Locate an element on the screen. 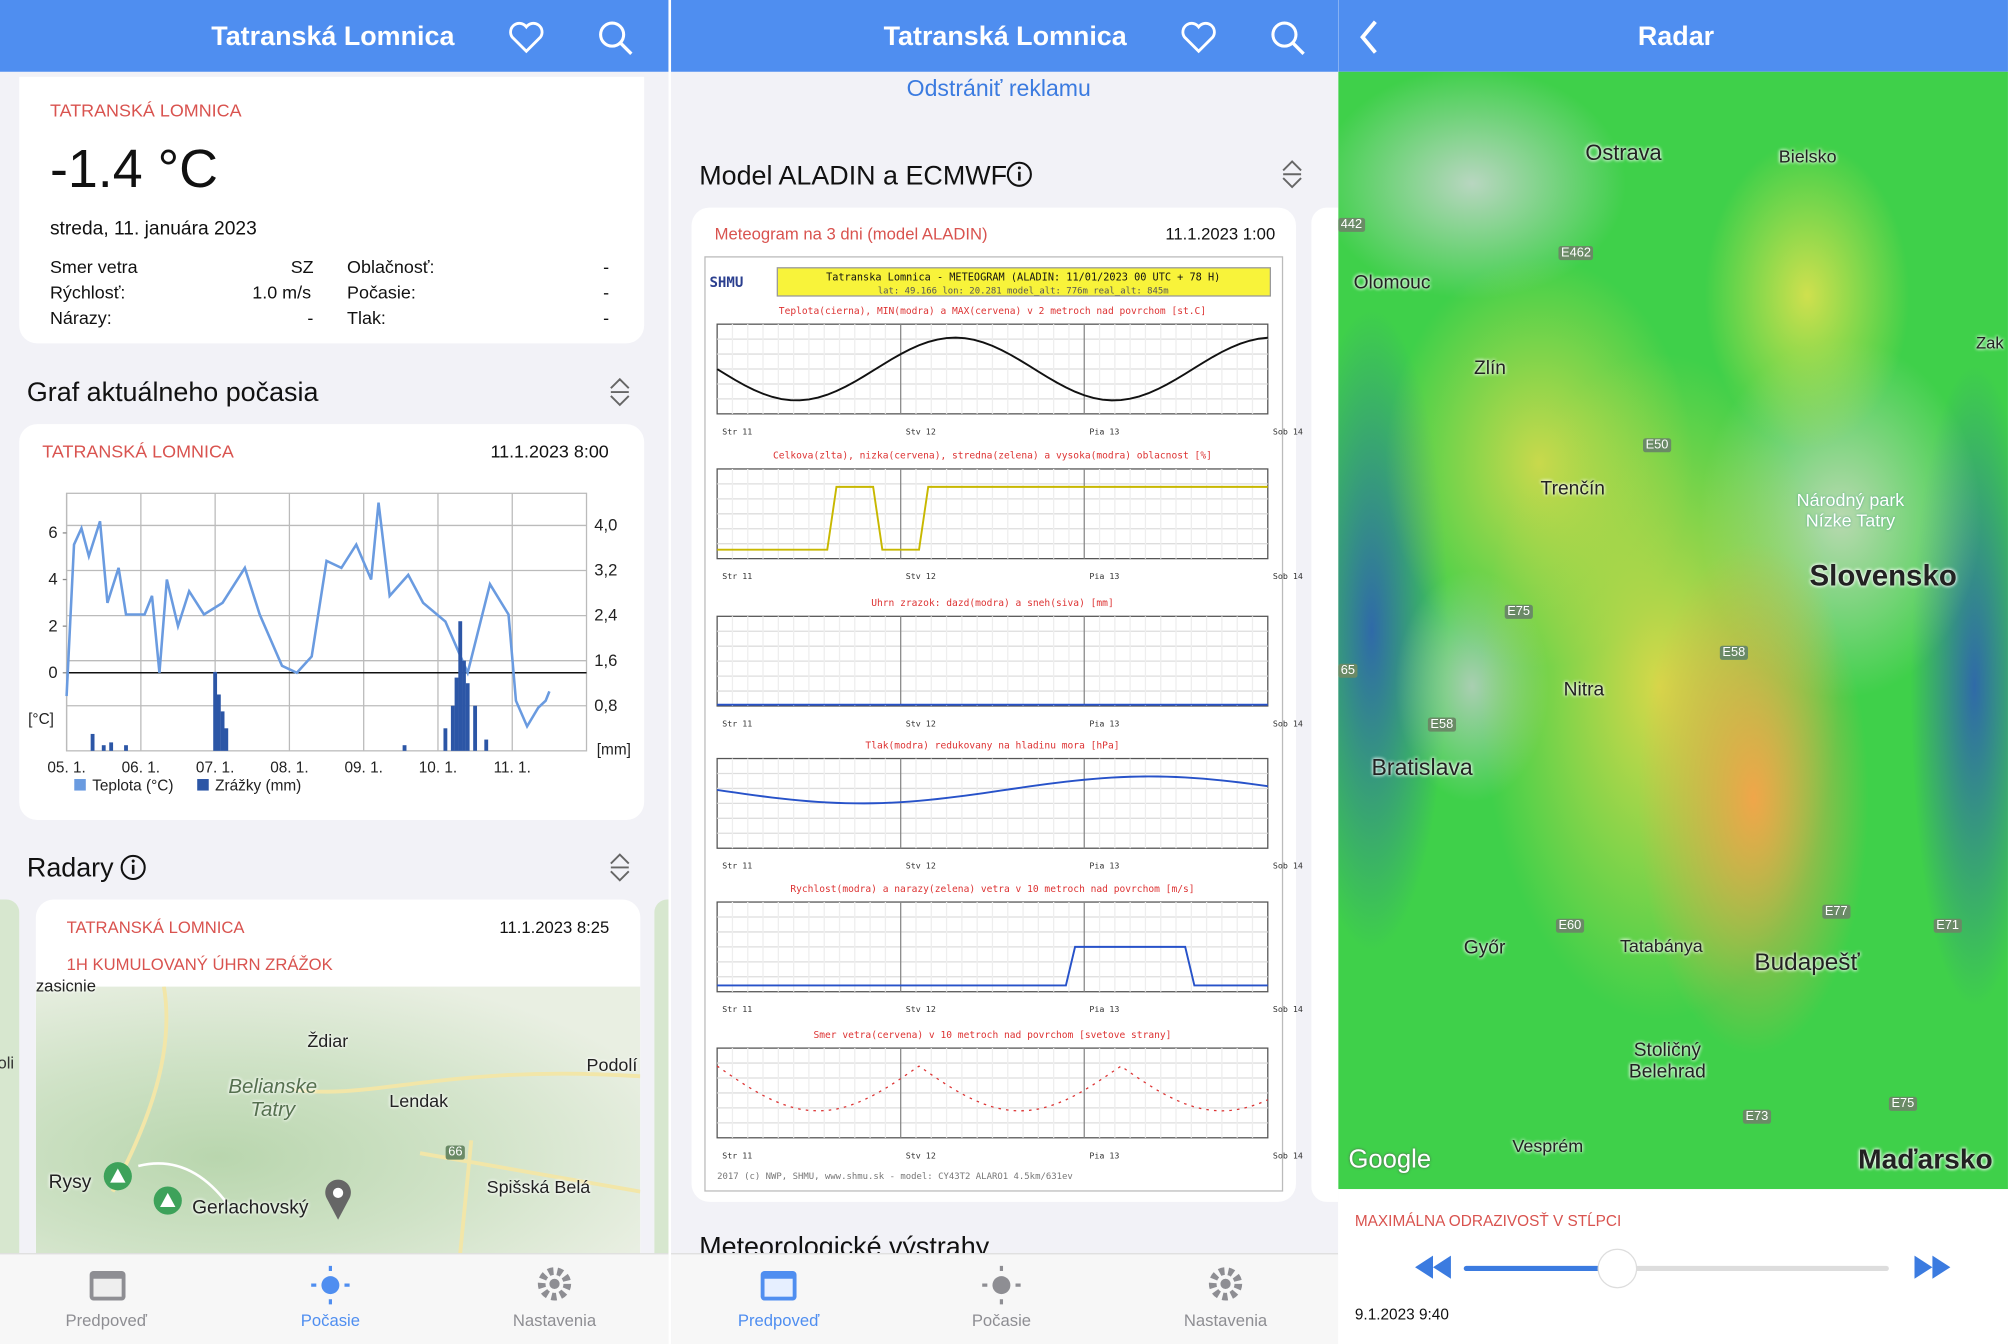  header: Tatranská Lomnica is located at coordinates (1005, 36).